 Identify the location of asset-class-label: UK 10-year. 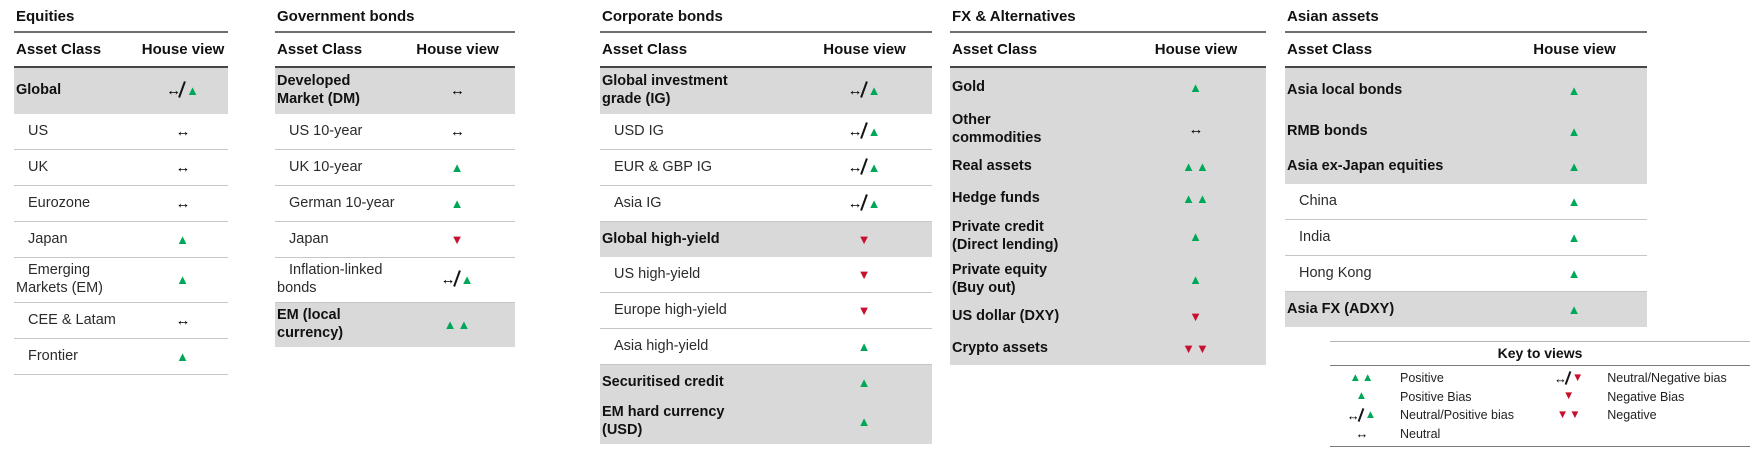
(326, 166).